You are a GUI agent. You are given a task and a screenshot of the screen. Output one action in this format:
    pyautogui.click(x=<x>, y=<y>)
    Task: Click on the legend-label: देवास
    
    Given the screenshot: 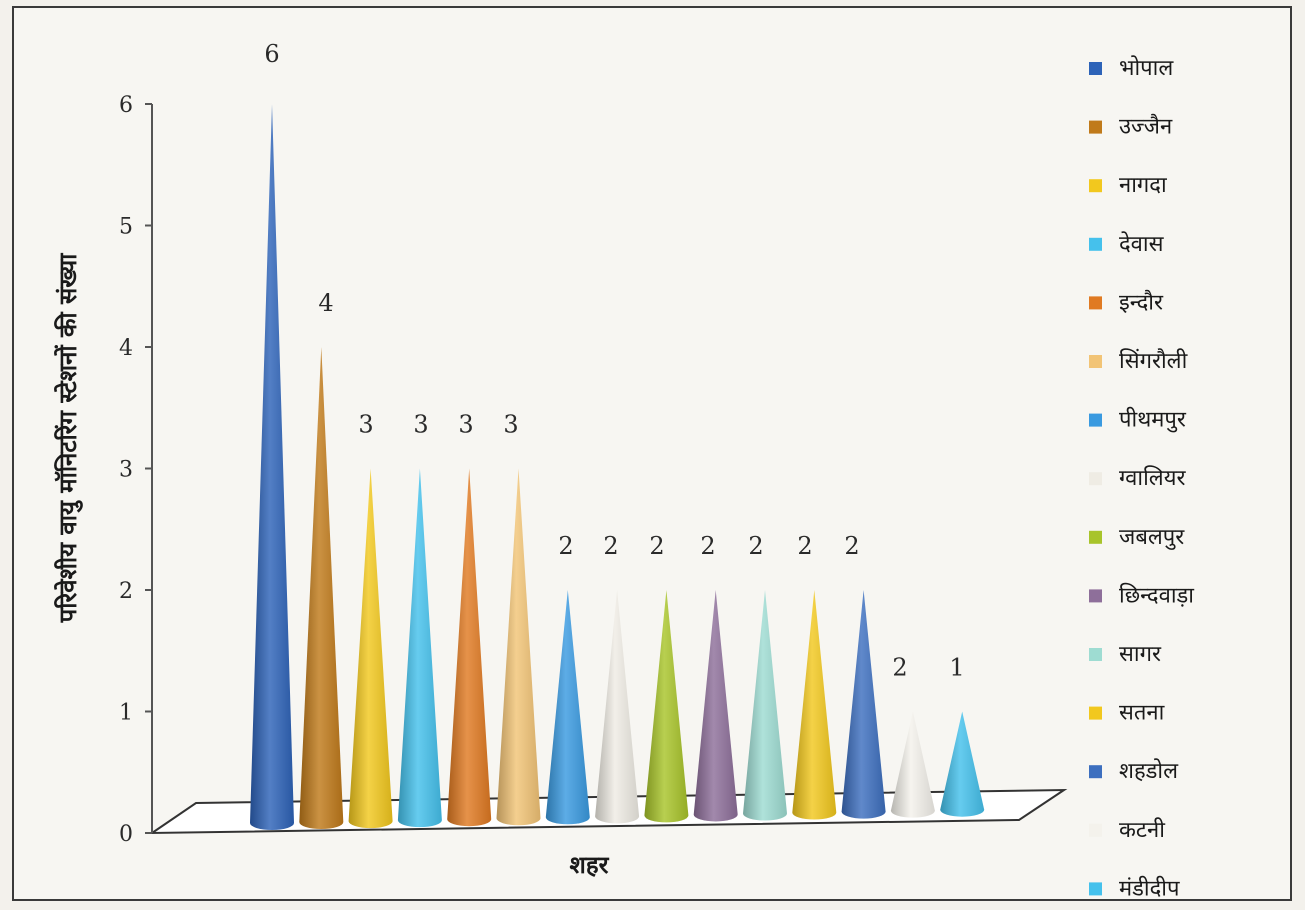 What is the action you would take?
    pyautogui.click(x=1142, y=244)
    